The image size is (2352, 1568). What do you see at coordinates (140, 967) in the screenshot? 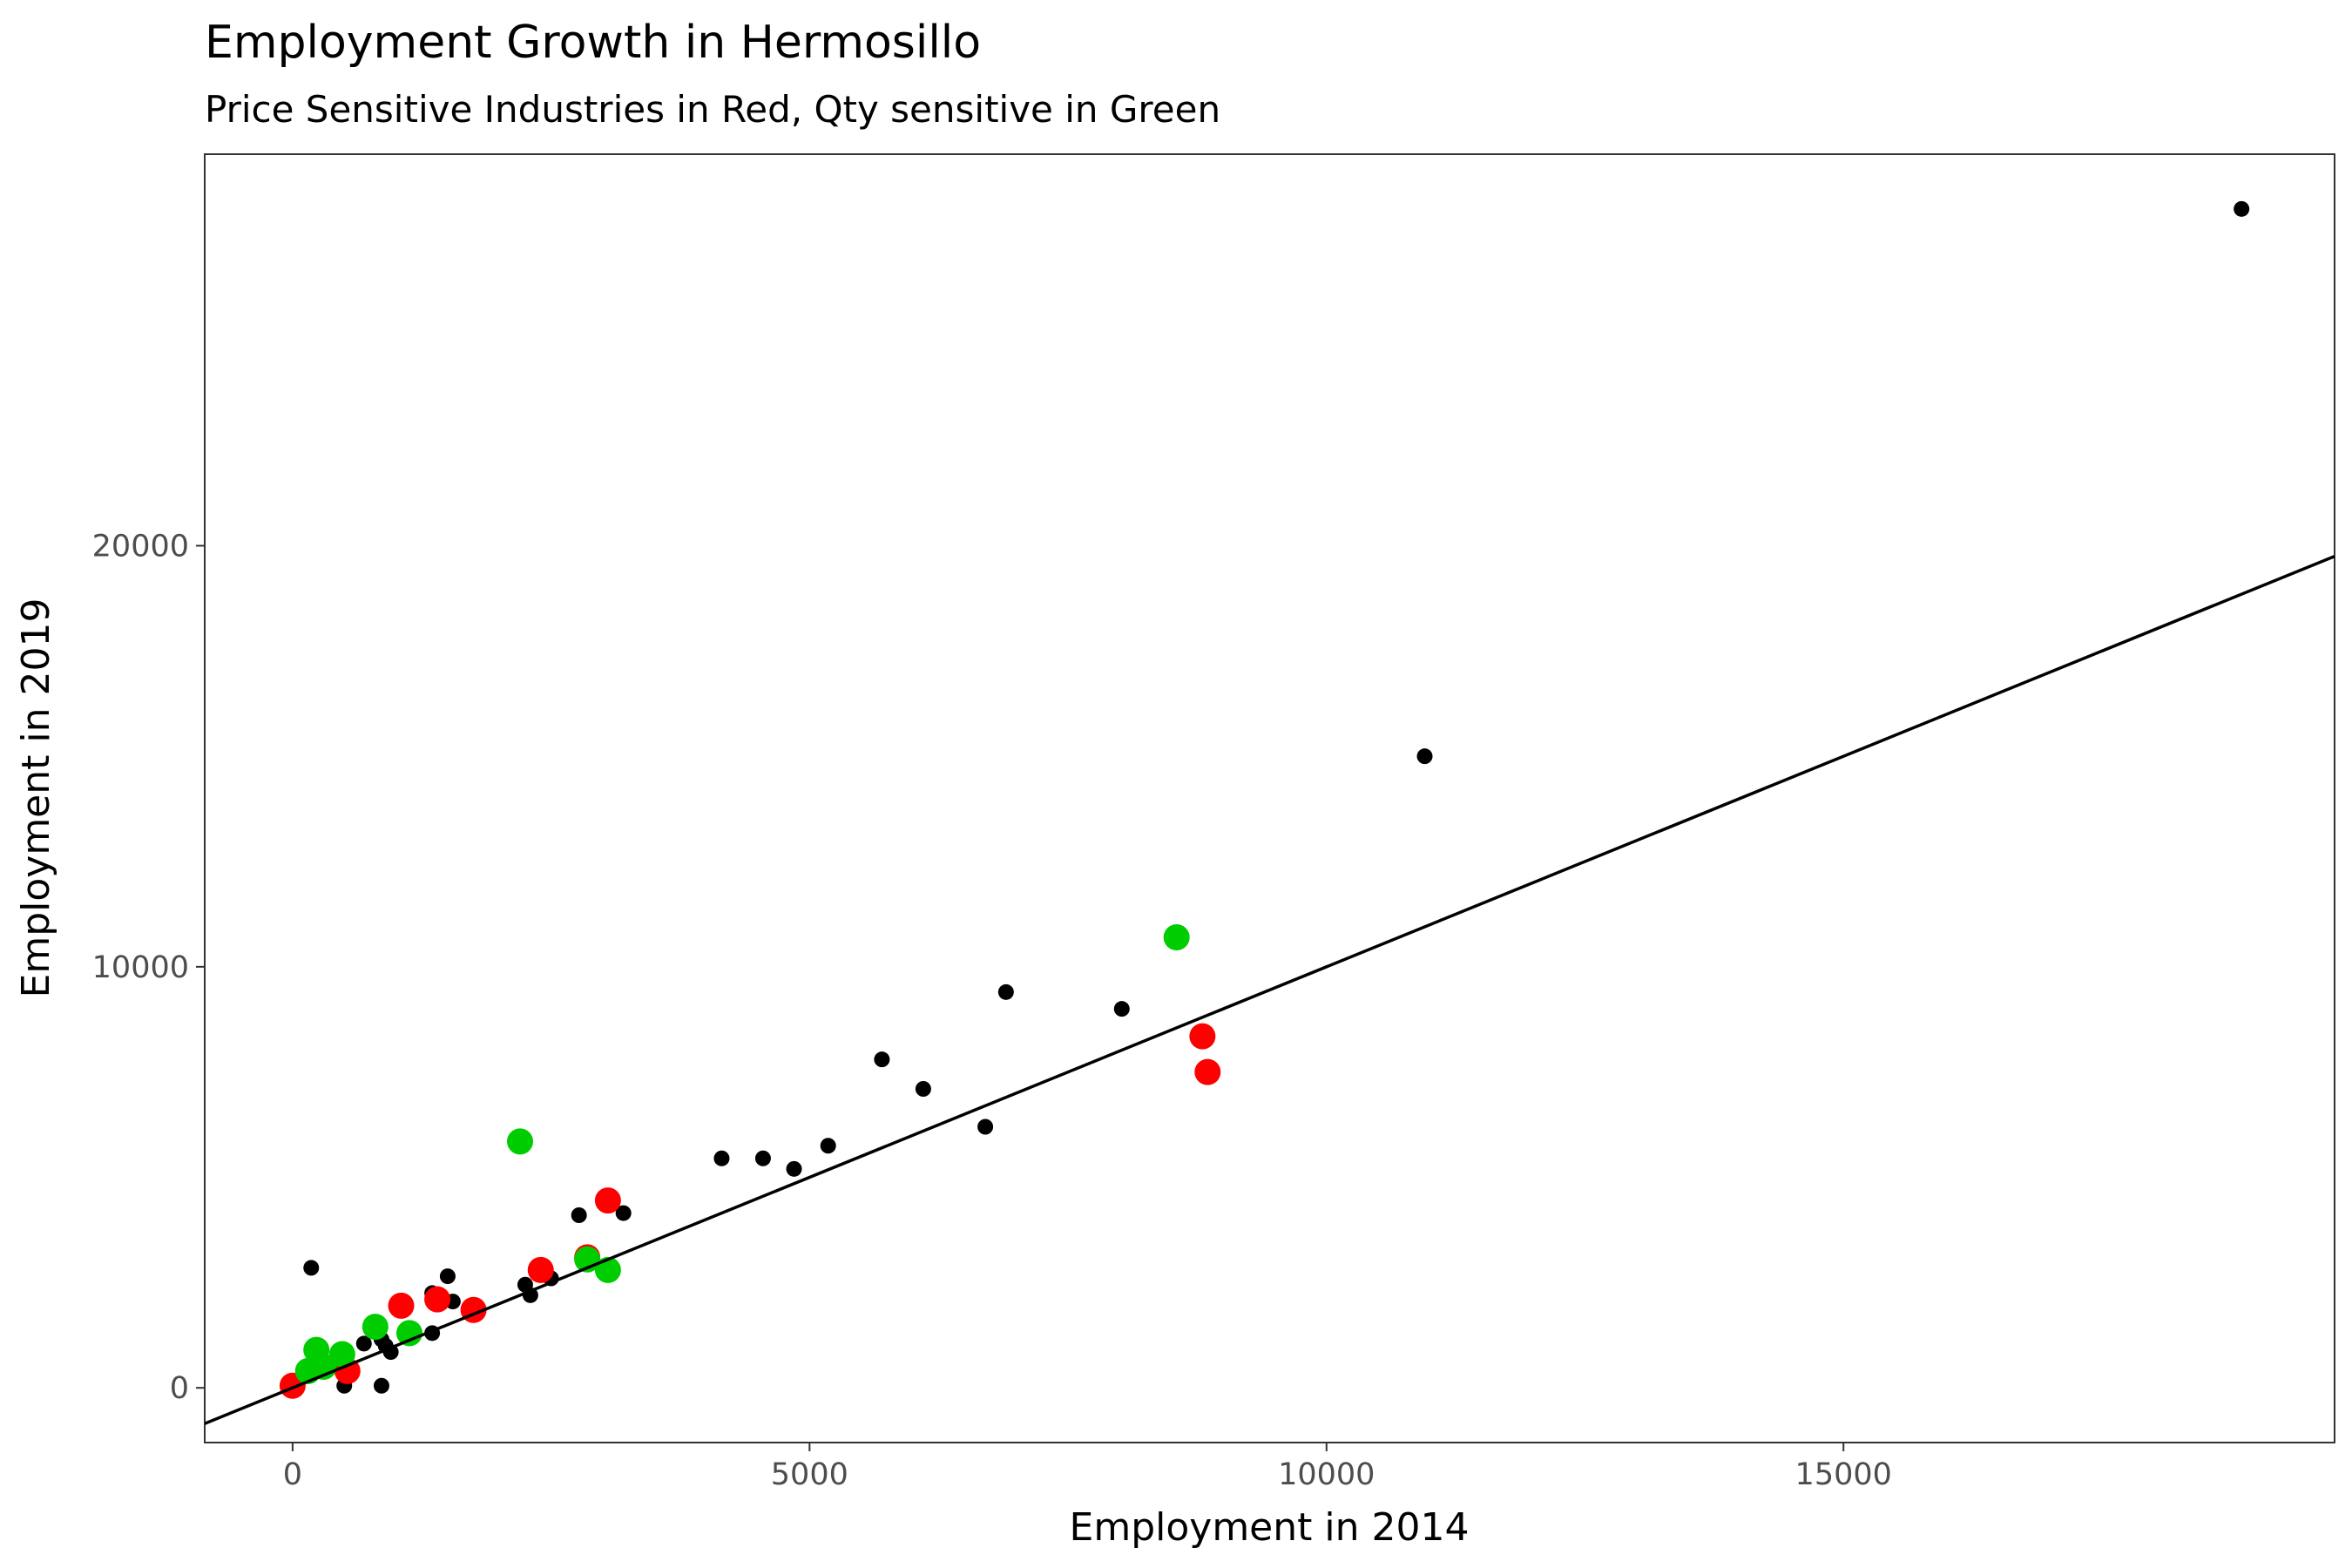
I see `y-tick-label: 10000` at bounding box center [140, 967].